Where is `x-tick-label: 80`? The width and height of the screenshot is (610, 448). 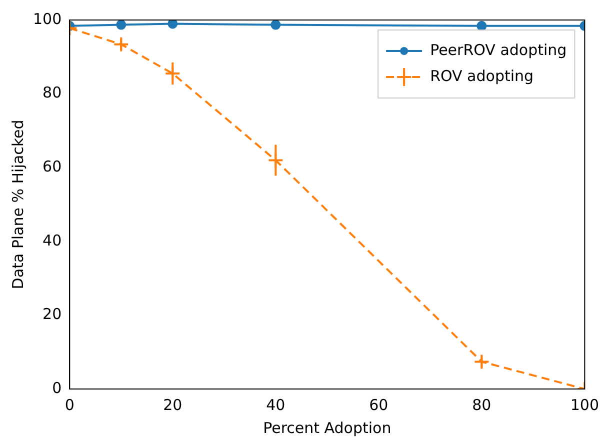
x-tick-label: 80 is located at coordinates (482, 405).